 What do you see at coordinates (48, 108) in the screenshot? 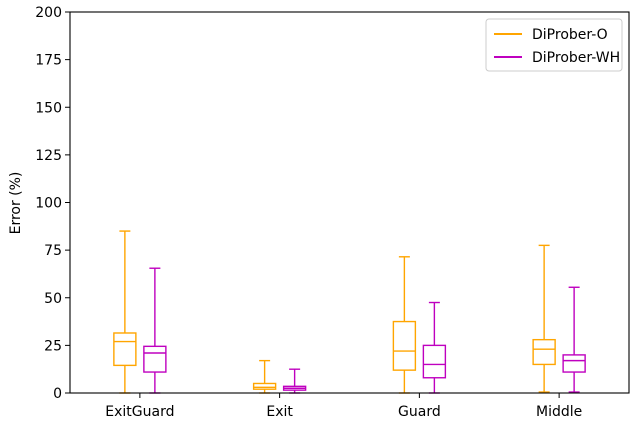
I see `y-tick-label: 150` at bounding box center [48, 108].